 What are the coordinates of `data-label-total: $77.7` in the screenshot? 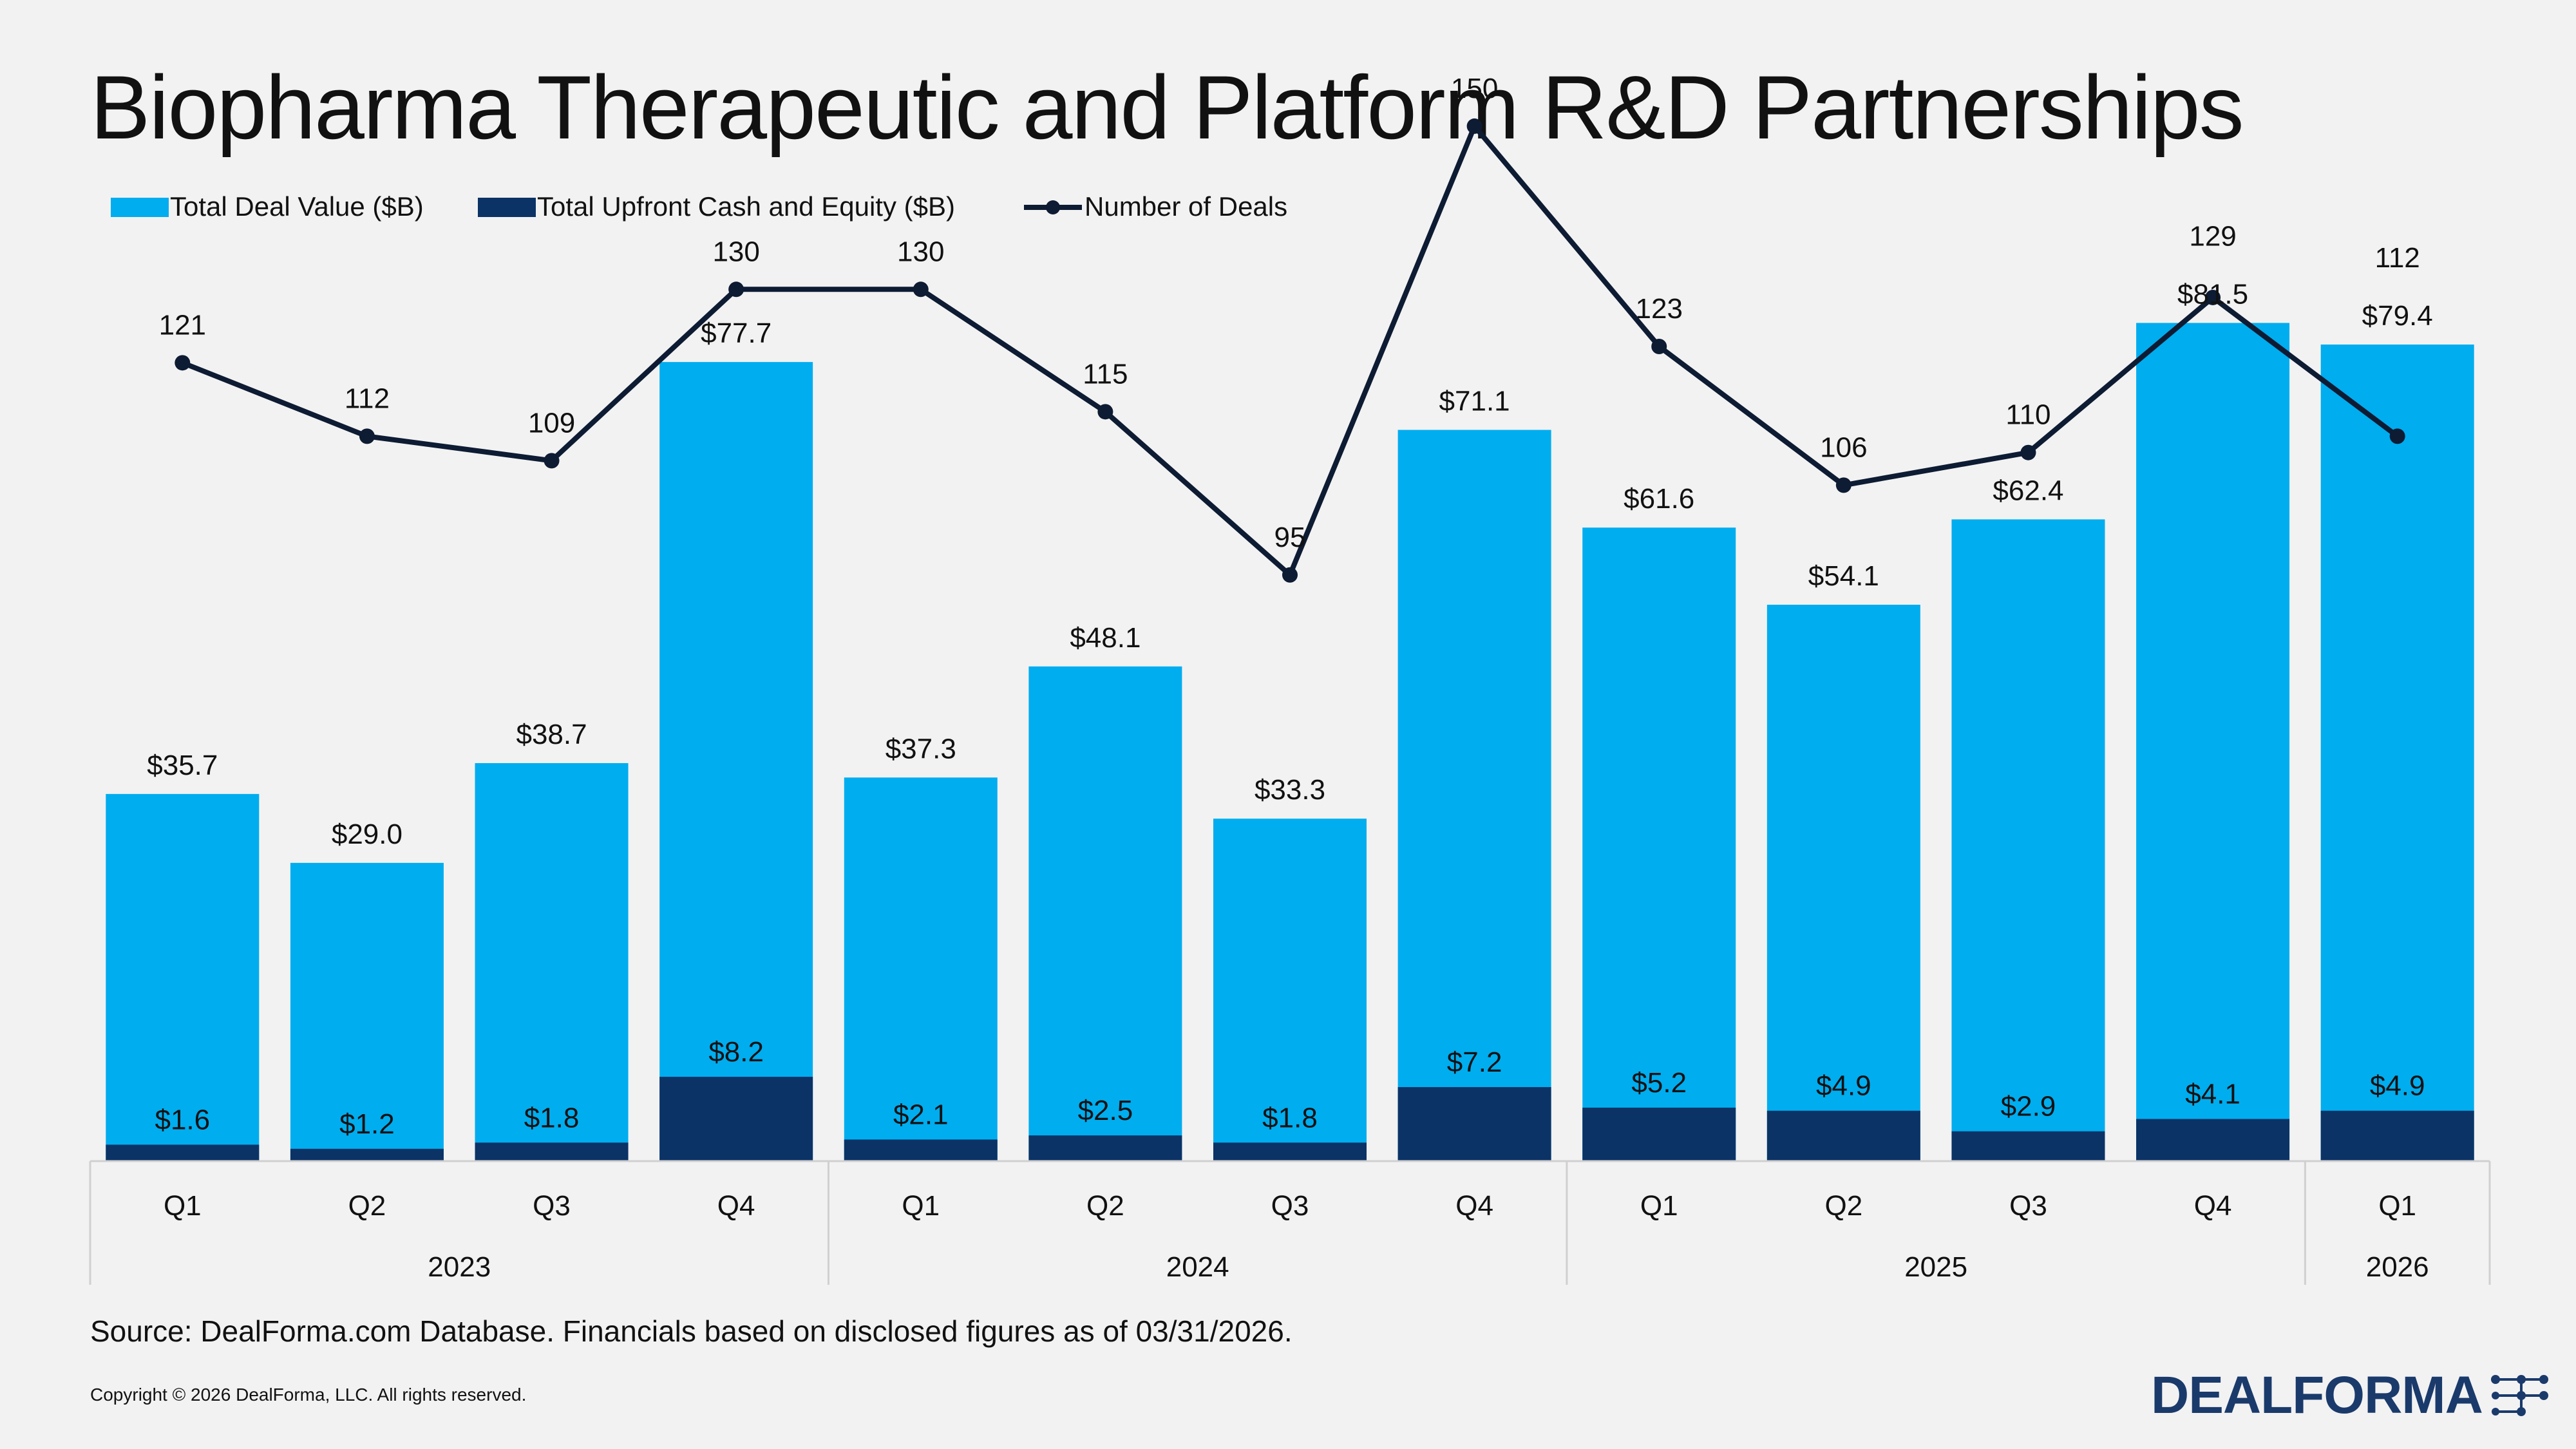 It's located at (737, 333).